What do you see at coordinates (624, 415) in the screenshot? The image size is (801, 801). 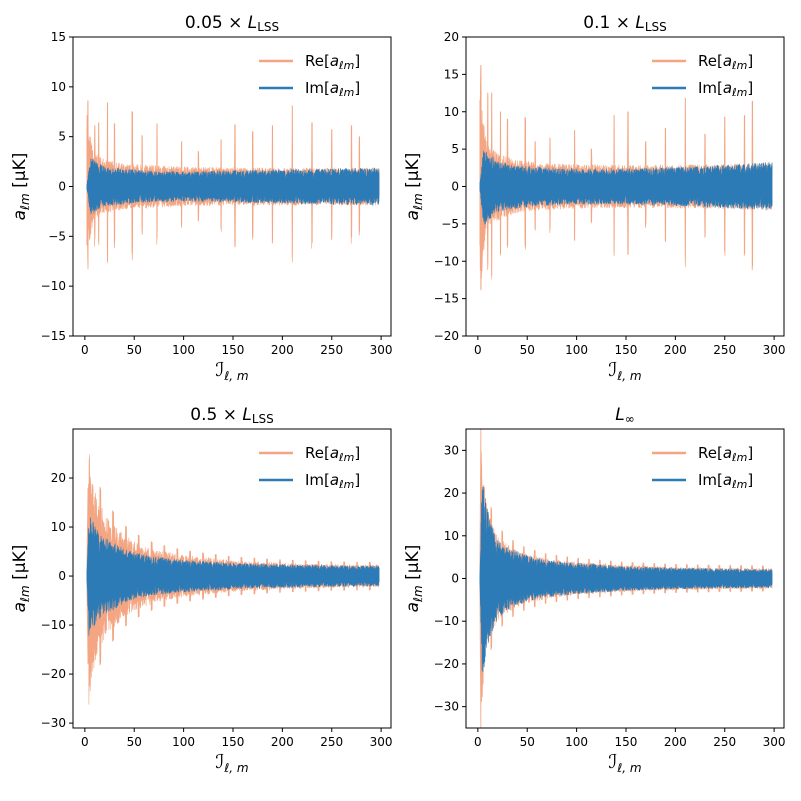 I see `chart-title: L∞` at bounding box center [624, 415].